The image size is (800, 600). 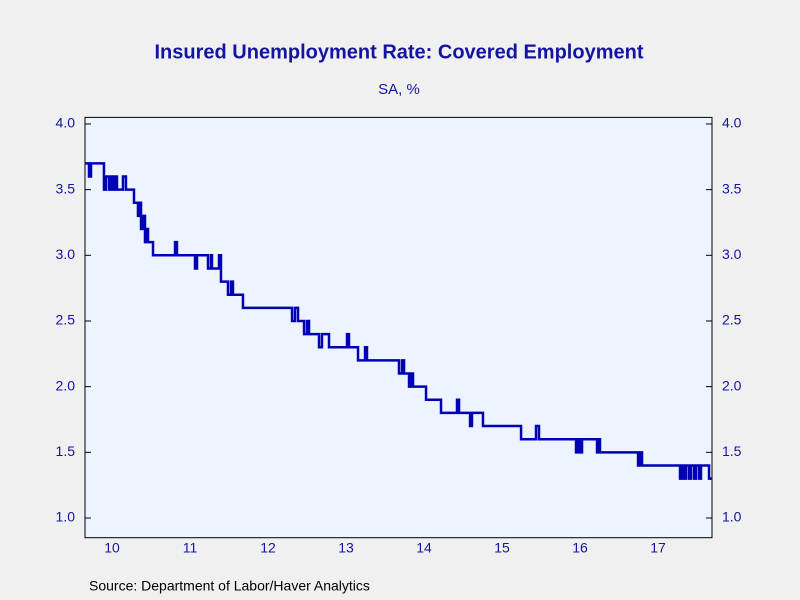 What do you see at coordinates (346, 548) in the screenshot?
I see `x-tick-label: 13` at bounding box center [346, 548].